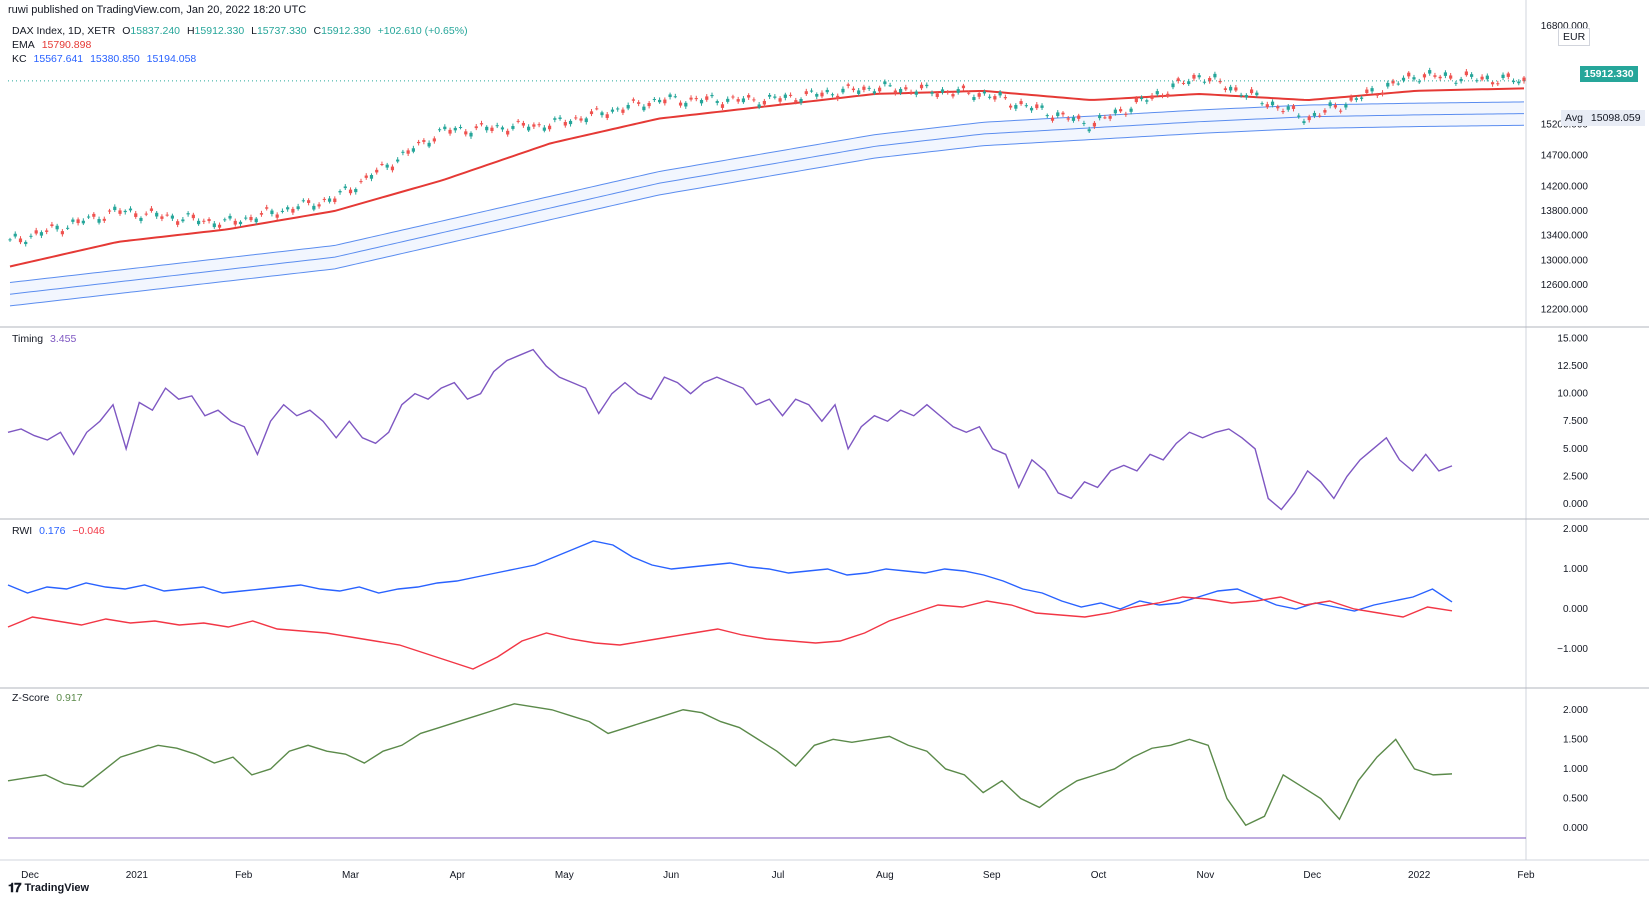 This screenshot has height=900, width=1649. Describe the element at coordinates (1575, 569) in the screenshot. I see `y-tick-label: 1.000` at that location.